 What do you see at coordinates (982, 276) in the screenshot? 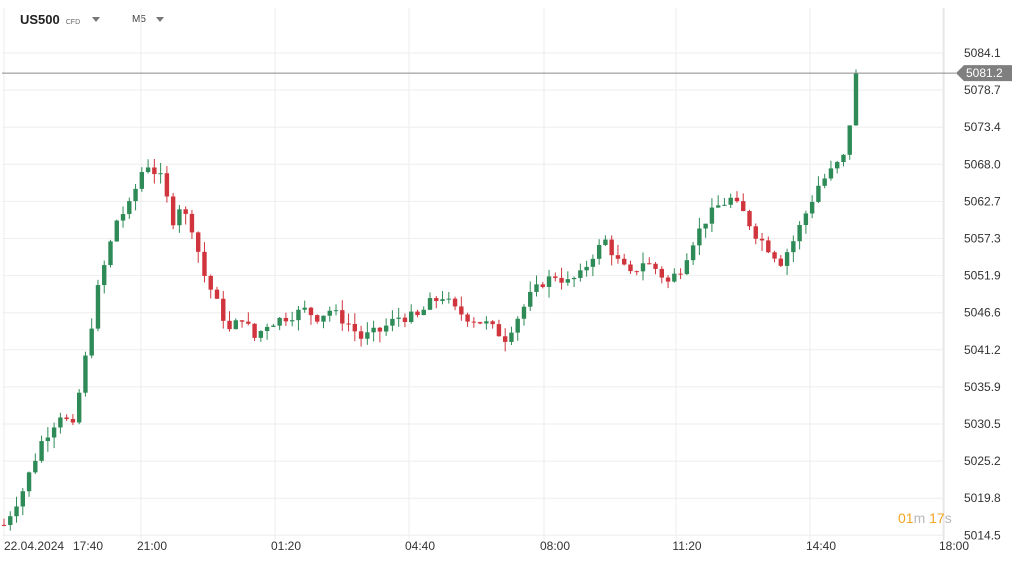
I see `y-tick-label: 5051.9` at bounding box center [982, 276].